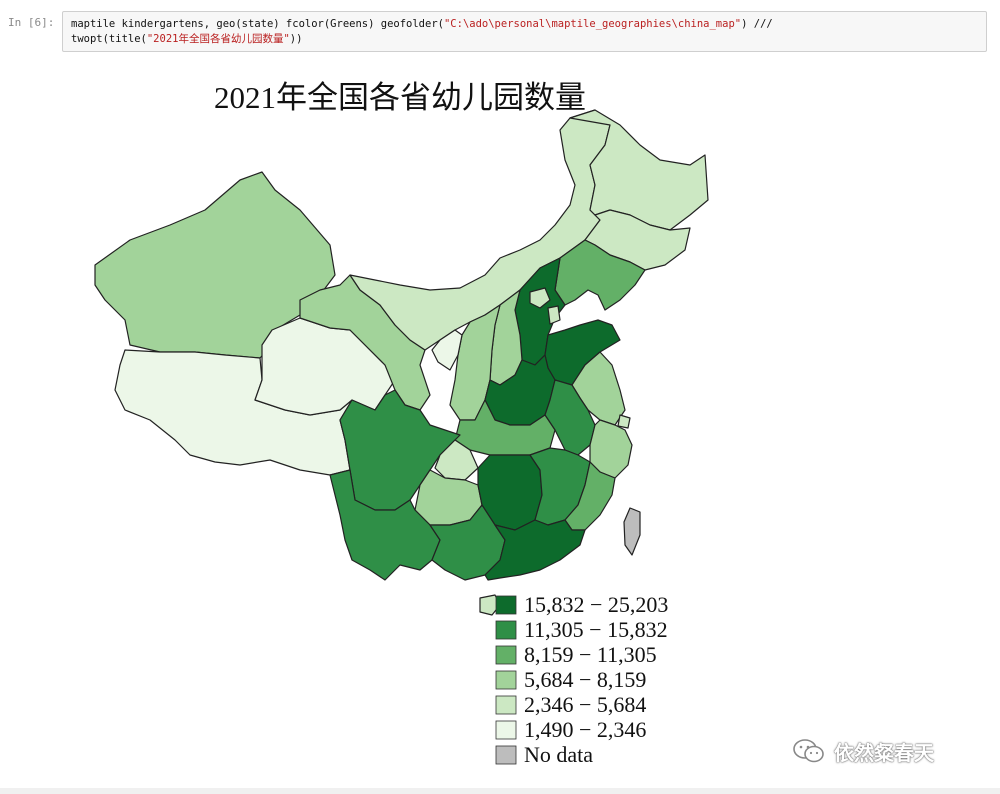 The width and height of the screenshot is (1000, 794). I want to click on province-liaoning, so click(600, 275).